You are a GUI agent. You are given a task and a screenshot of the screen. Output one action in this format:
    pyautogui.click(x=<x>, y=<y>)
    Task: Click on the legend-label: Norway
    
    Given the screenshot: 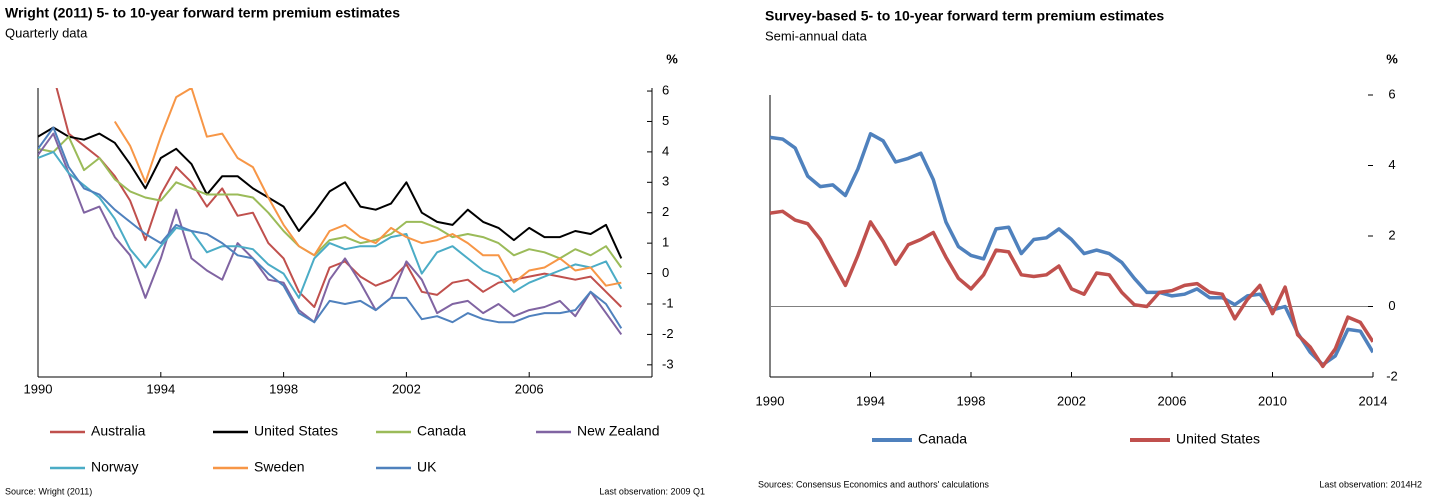 What is the action you would take?
    pyautogui.click(x=114, y=467)
    